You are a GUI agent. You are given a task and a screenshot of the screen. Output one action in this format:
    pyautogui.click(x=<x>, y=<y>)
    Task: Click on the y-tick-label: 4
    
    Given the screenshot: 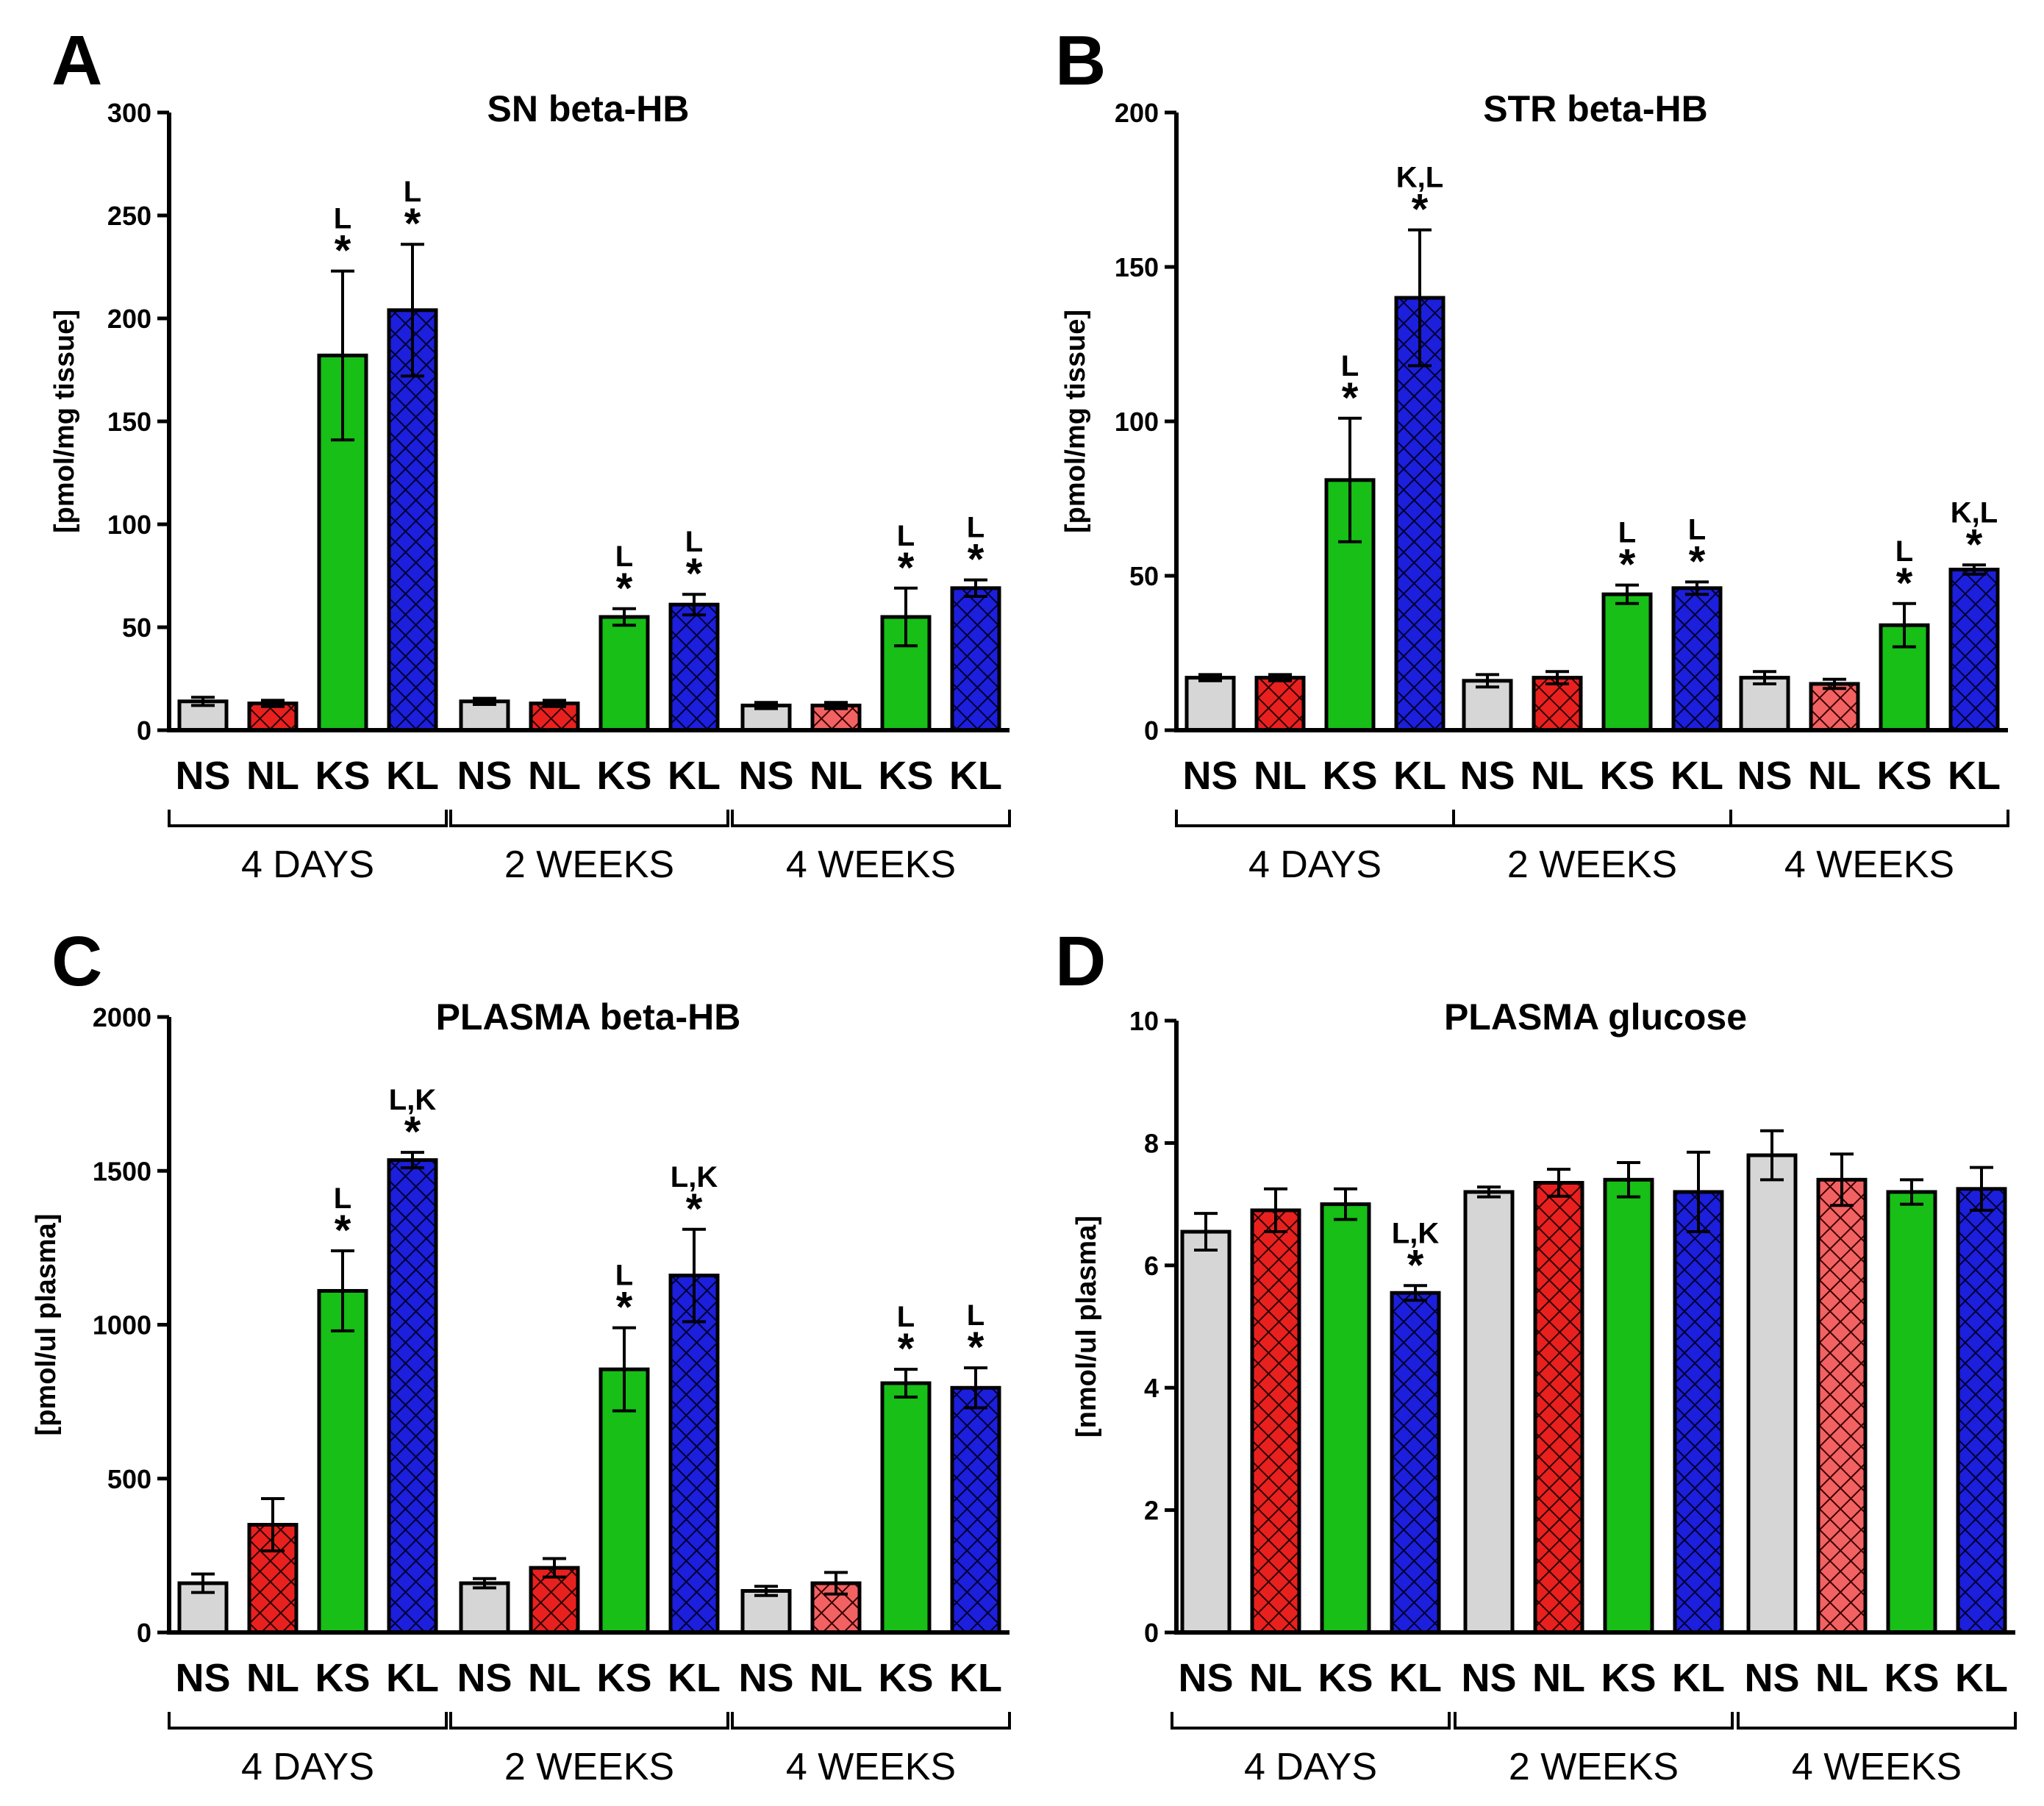 What is the action you would take?
    pyautogui.click(x=1151, y=1388)
    